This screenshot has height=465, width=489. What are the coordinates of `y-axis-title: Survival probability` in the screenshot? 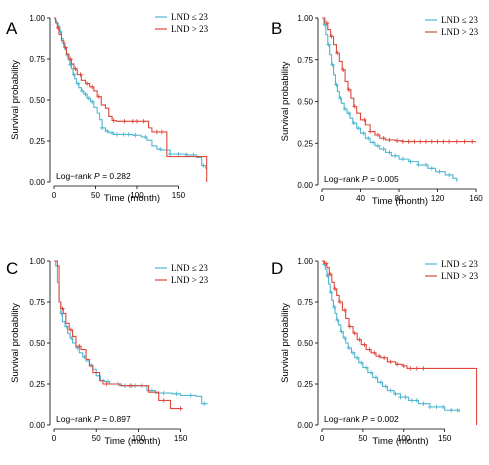 It's located at (15, 100).